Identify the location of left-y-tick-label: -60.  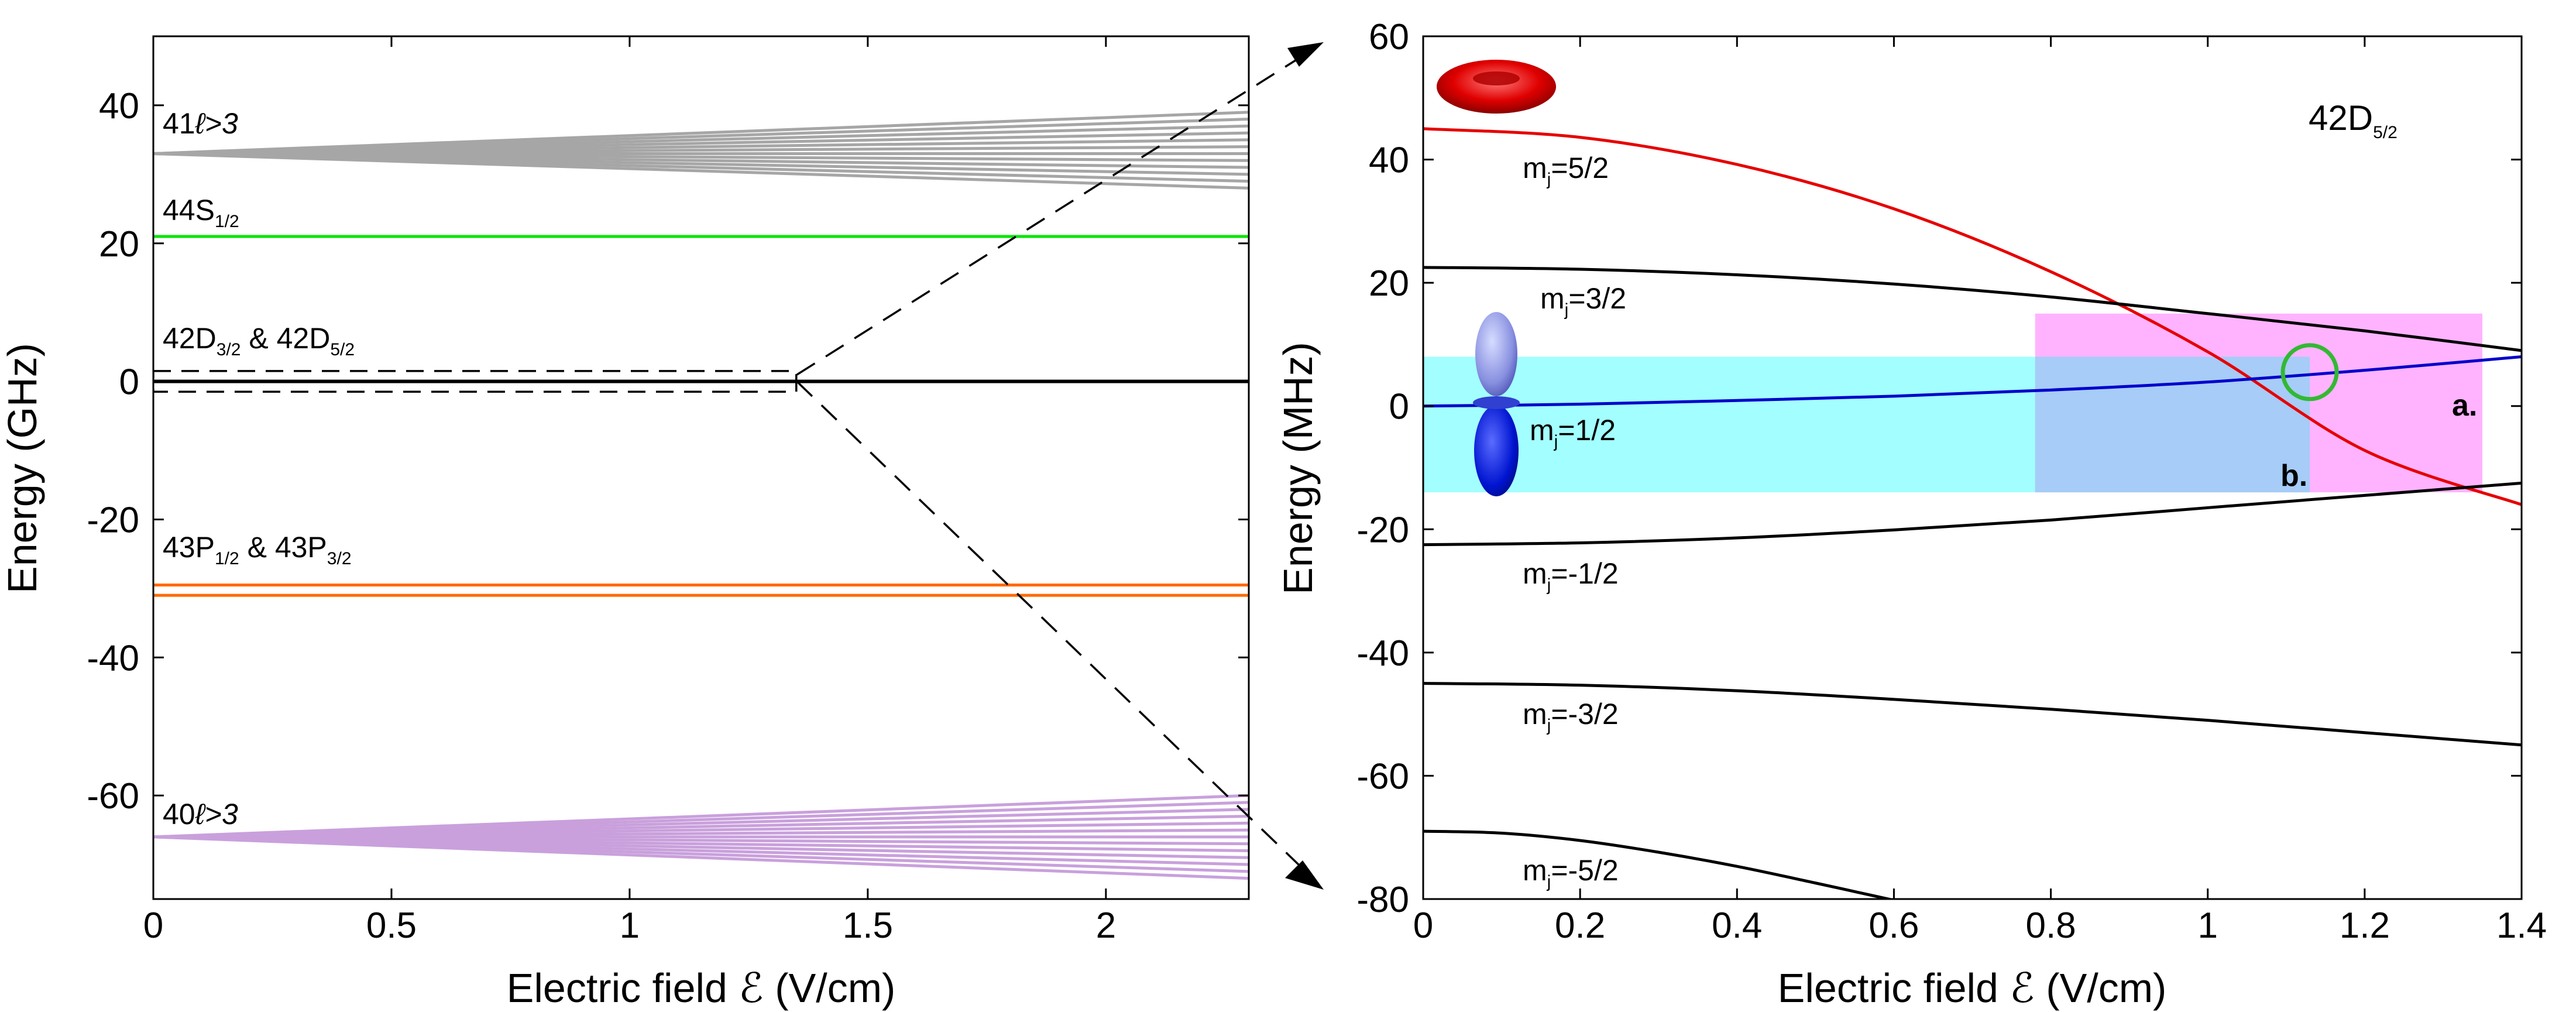
(113, 796).